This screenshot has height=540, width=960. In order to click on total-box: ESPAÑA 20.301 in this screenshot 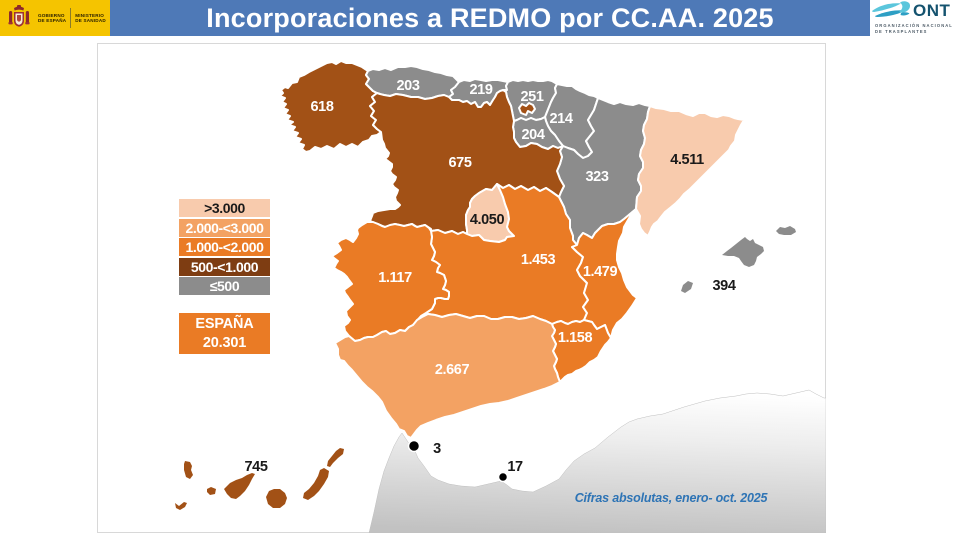, I will do `click(224, 333)`.